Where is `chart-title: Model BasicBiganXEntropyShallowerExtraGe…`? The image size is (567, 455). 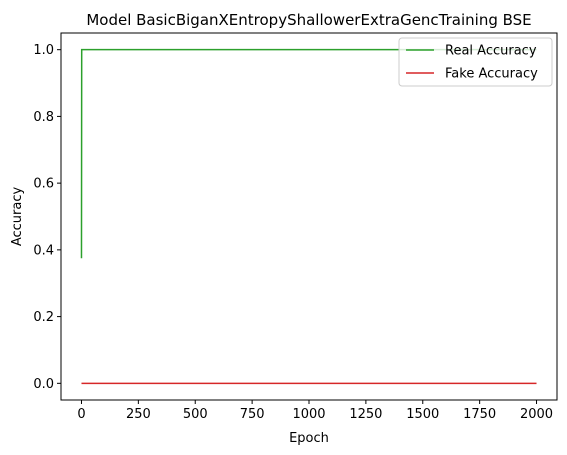
chart-title: Model BasicBiganXEntropyShallowerExtraGe… is located at coordinates (308, 20).